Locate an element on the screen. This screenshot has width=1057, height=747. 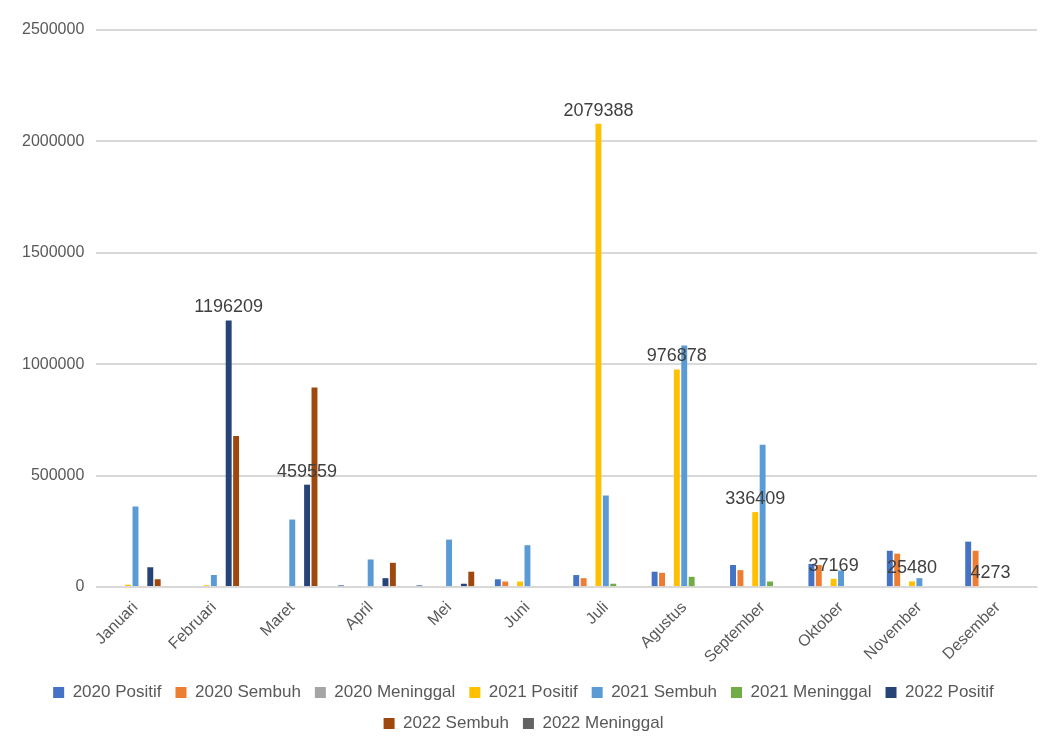
legend-label: 2022 Meninggal is located at coordinates (603, 723).